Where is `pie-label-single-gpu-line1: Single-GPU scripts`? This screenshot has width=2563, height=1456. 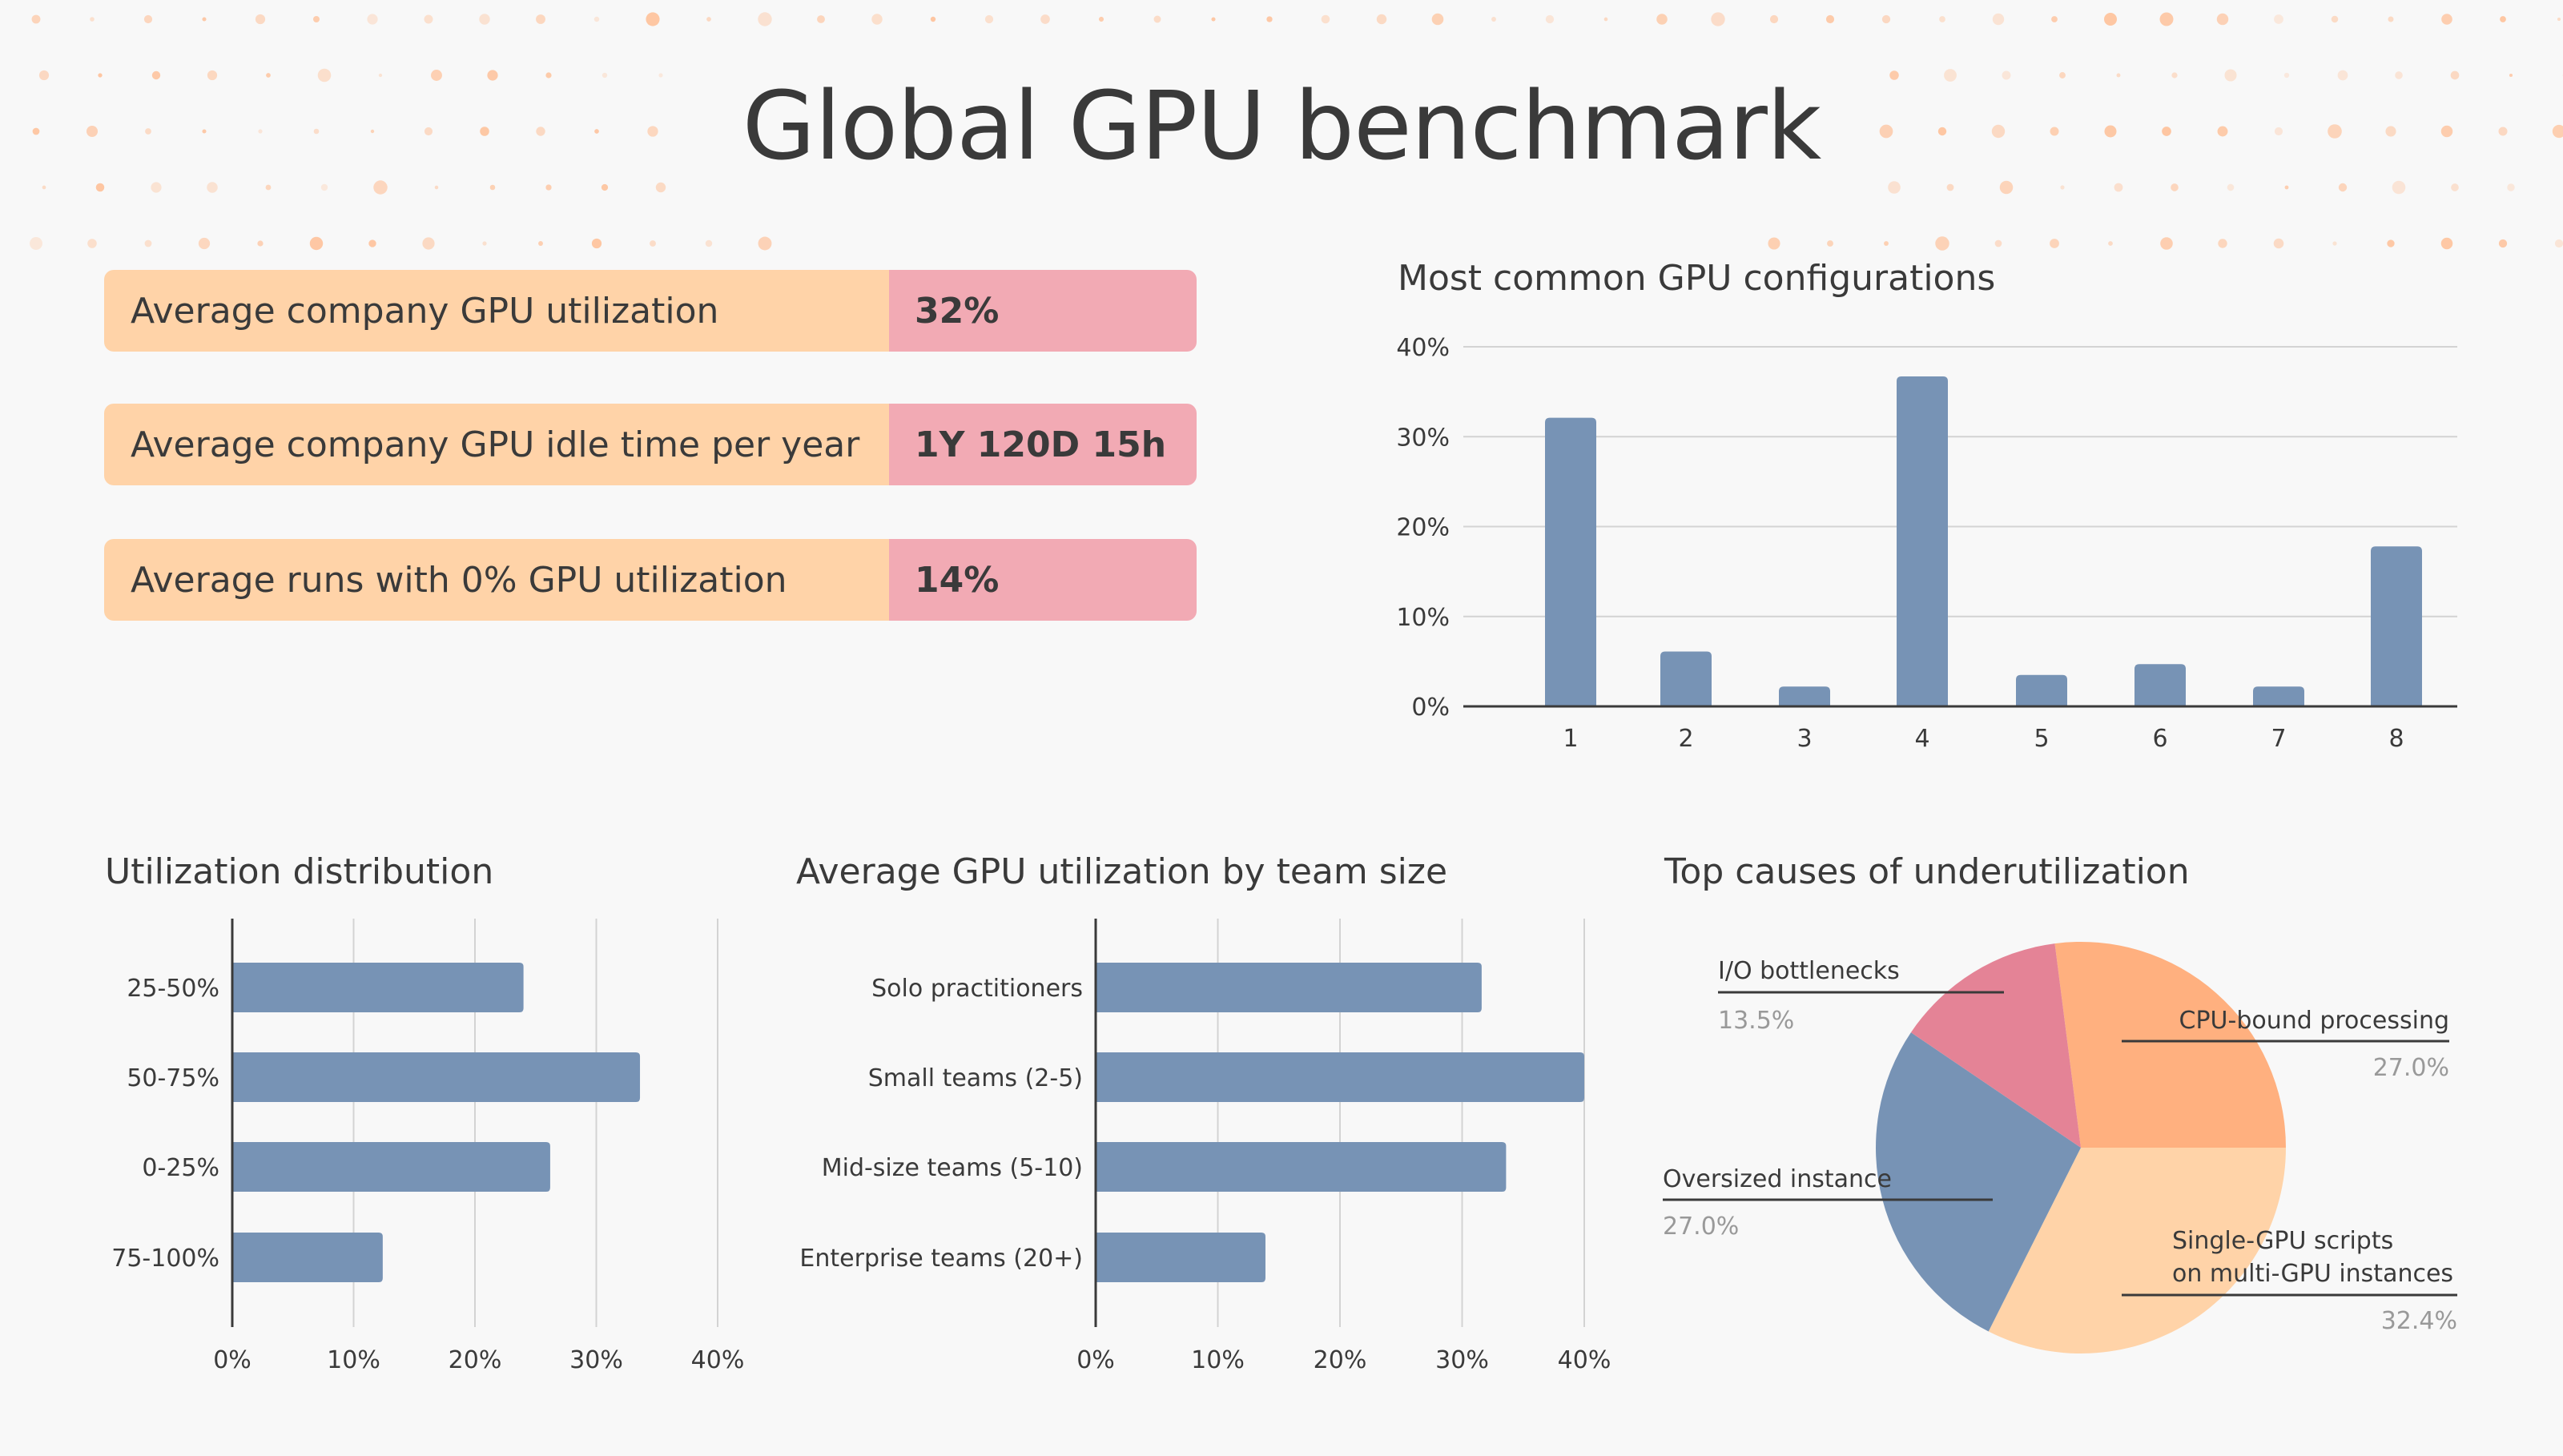
pie-label-single-gpu-line1: Single-GPU scripts is located at coordinates (2283, 1241).